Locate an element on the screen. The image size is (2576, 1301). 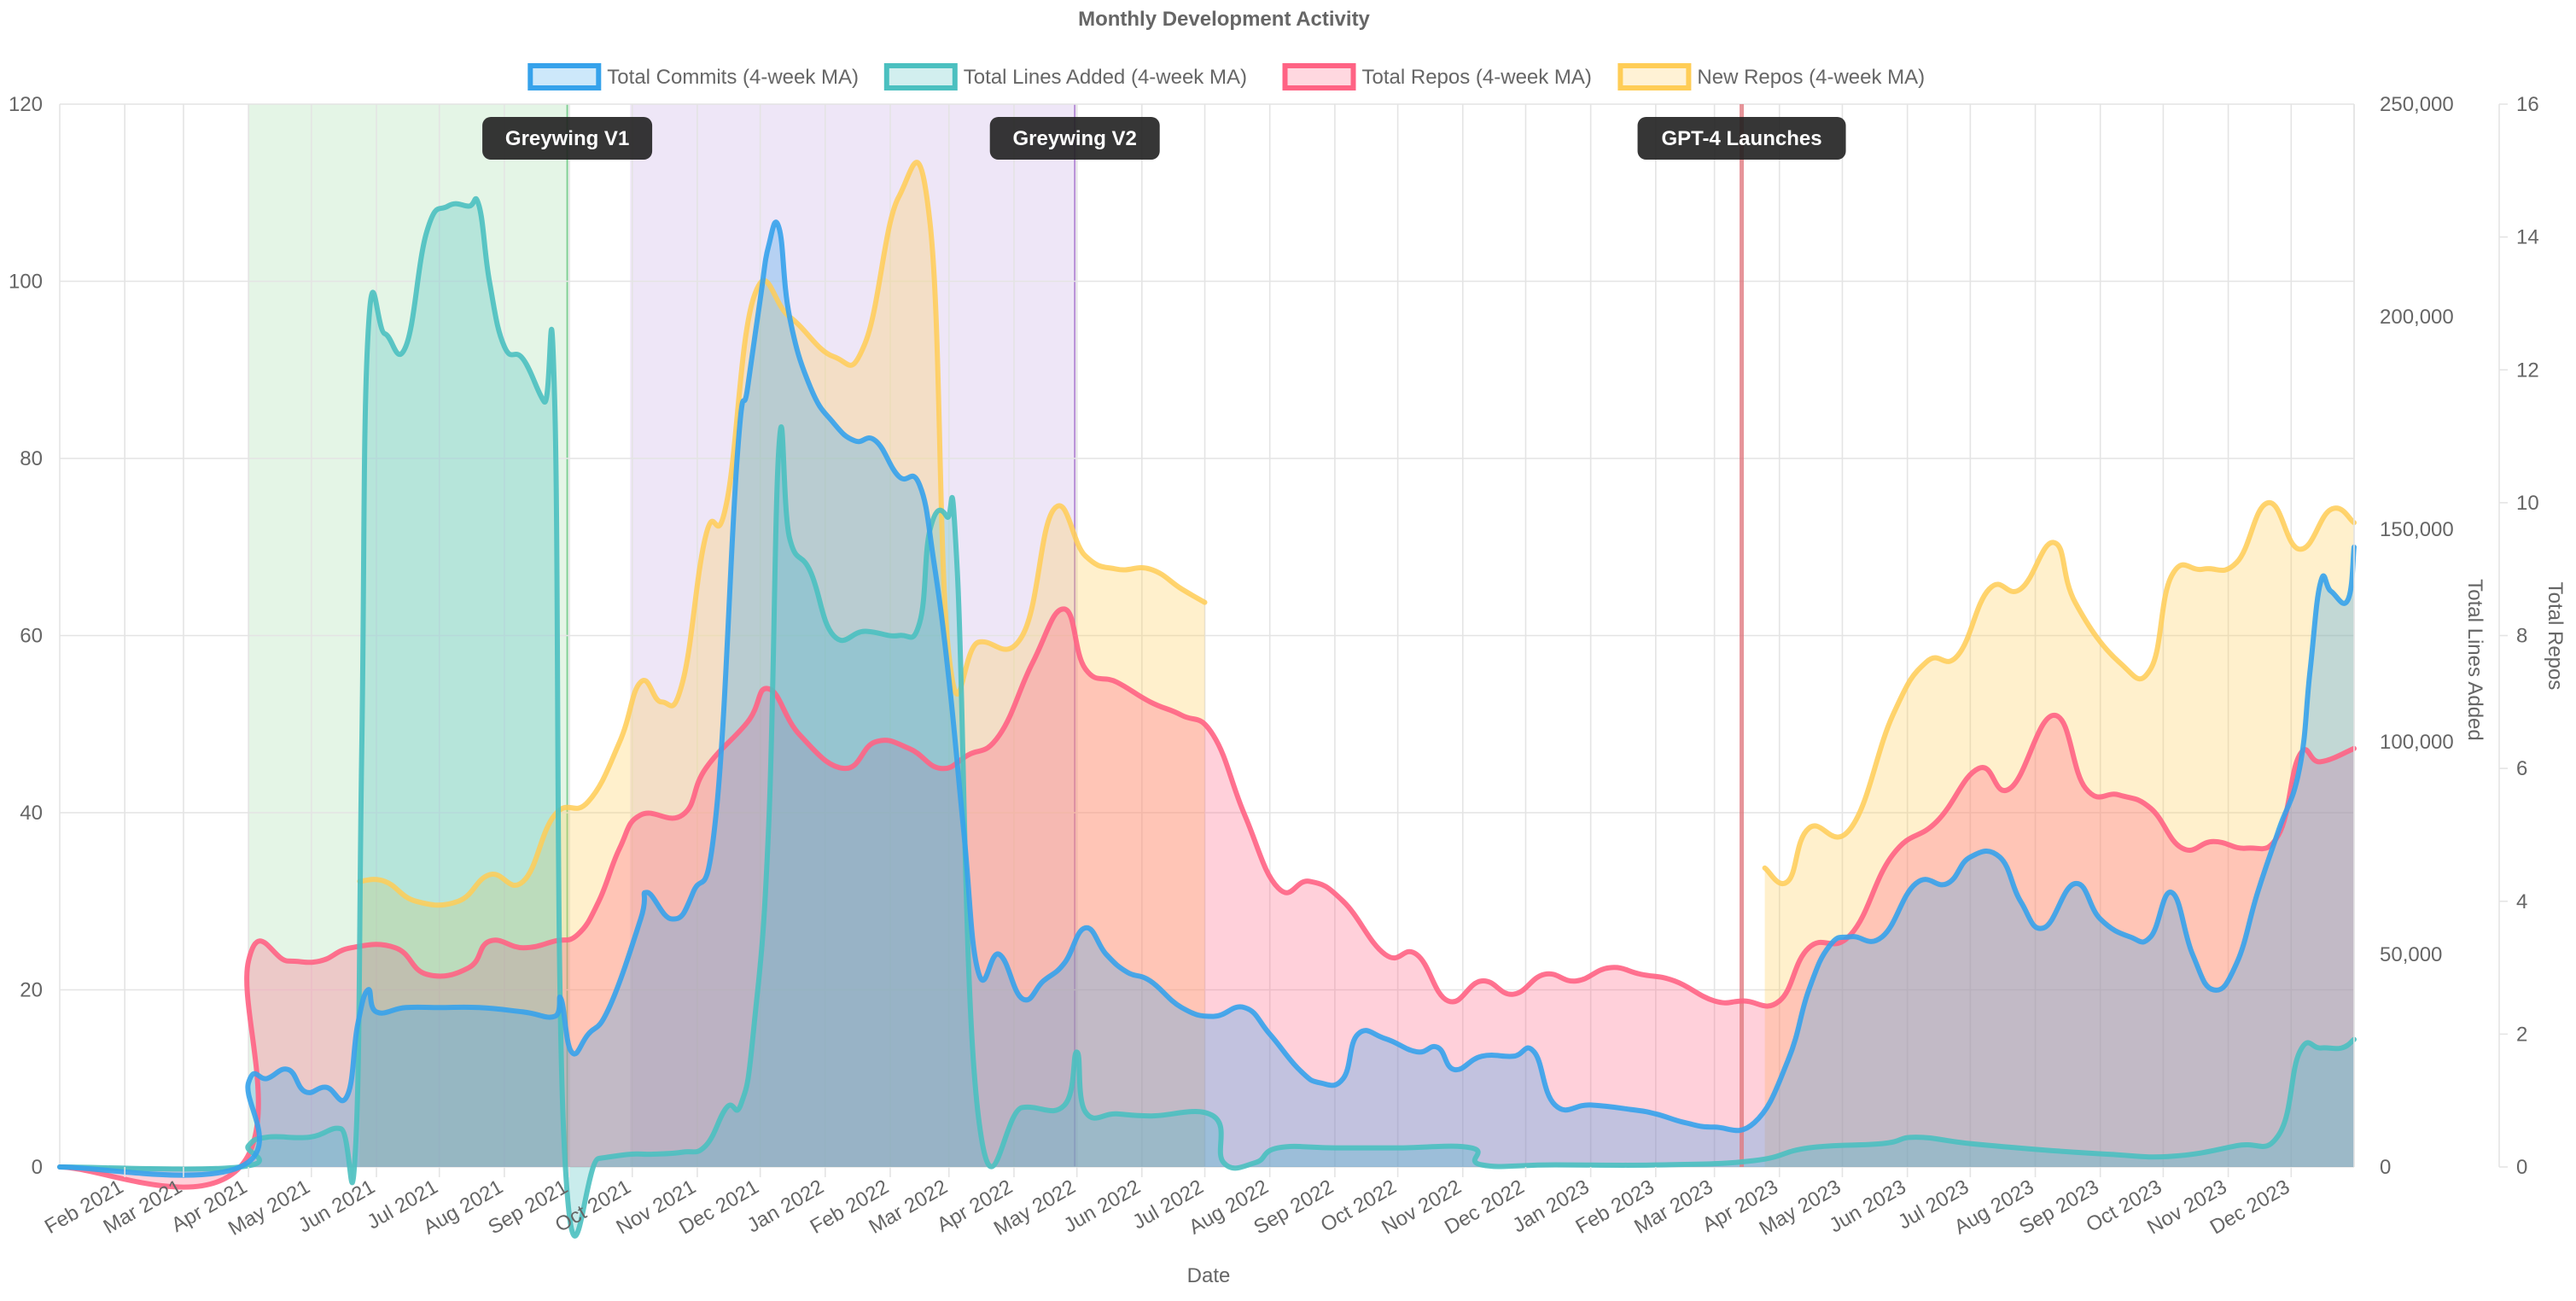
right-repos-tick-5: 10 is located at coordinates (2527, 503).